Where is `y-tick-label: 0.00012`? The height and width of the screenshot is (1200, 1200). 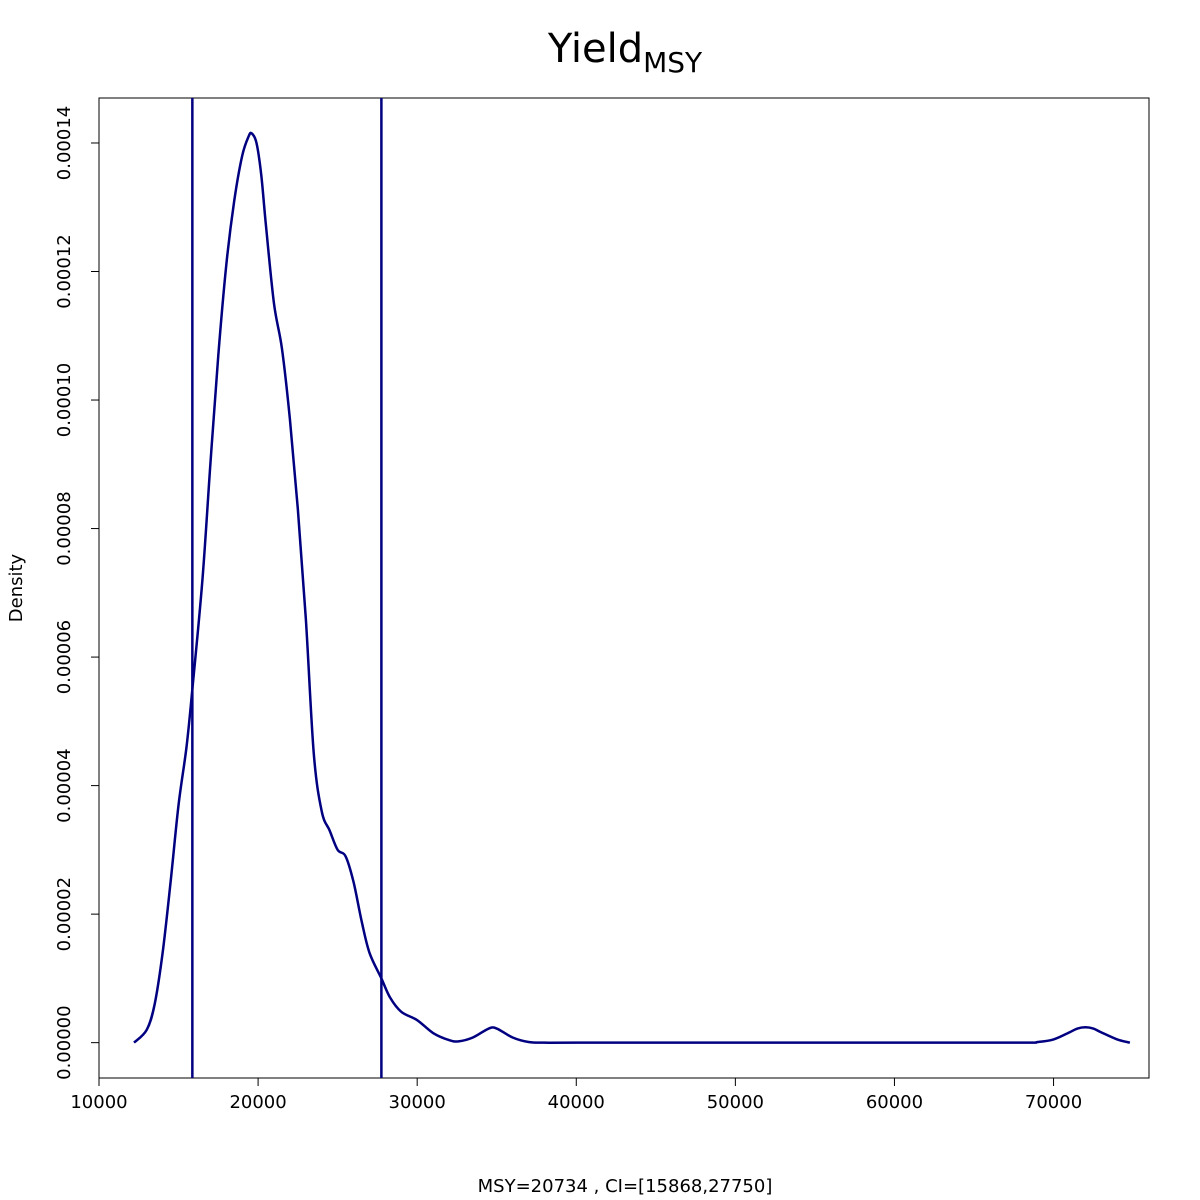 y-tick-label: 0.00012 is located at coordinates (64, 271).